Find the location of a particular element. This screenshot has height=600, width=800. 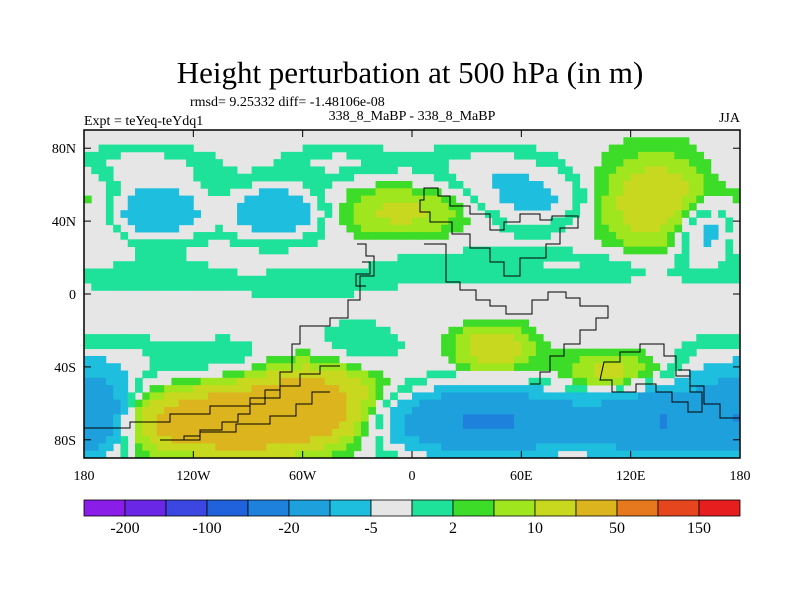

colorbar-swatch is located at coordinates (145, 508).